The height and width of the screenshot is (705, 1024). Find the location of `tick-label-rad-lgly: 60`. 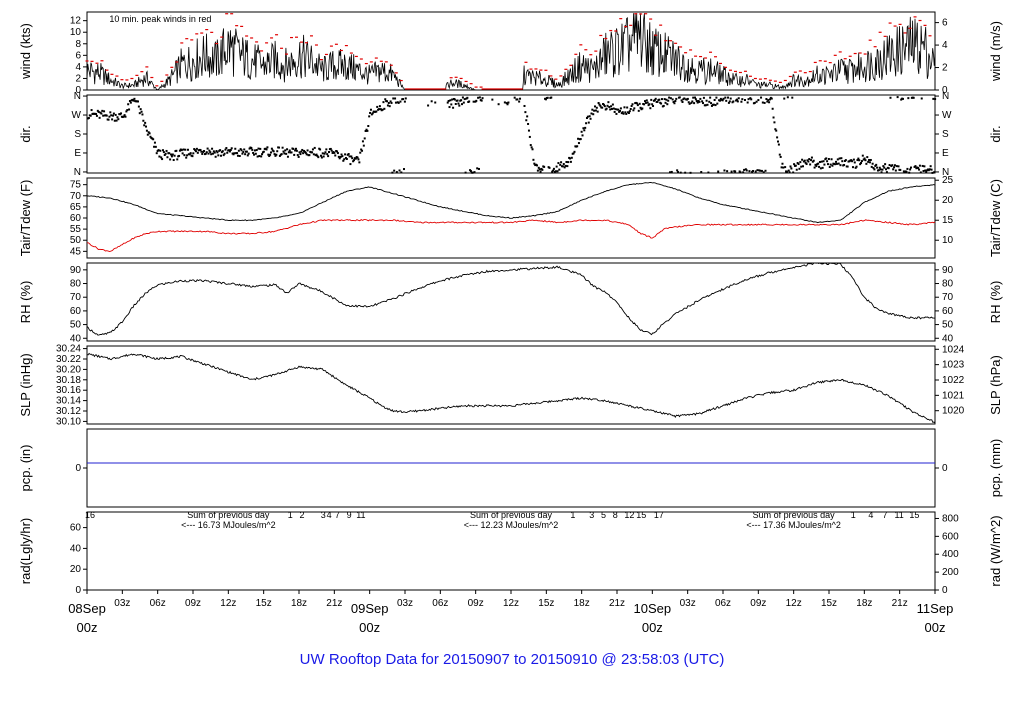

tick-label-rad-lgly: 60 is located at coordinates (76, 528).